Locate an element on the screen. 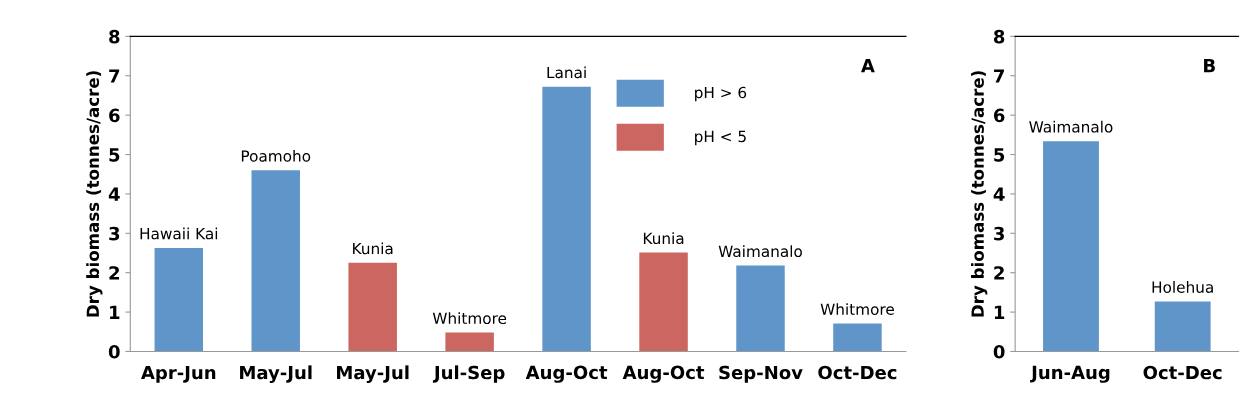 The height and width of the screenshot is (404, 1241). data-label: Hawaii Kai is located at coordinates (179, 233).